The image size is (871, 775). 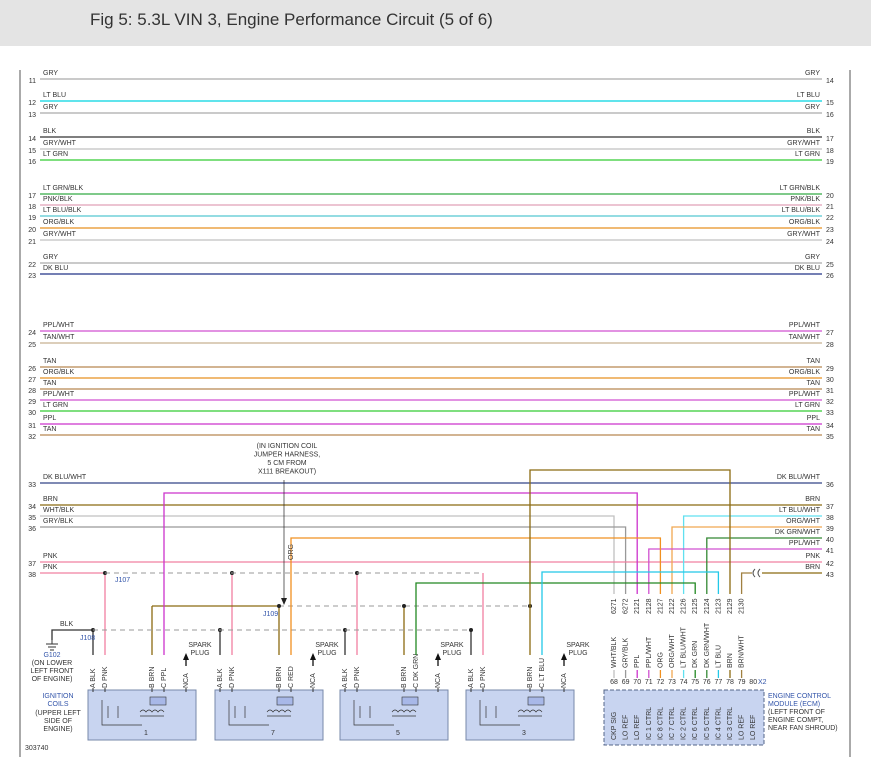 I want to click on ecm-wire-label: DK GRN, so click(x=695, y=654).